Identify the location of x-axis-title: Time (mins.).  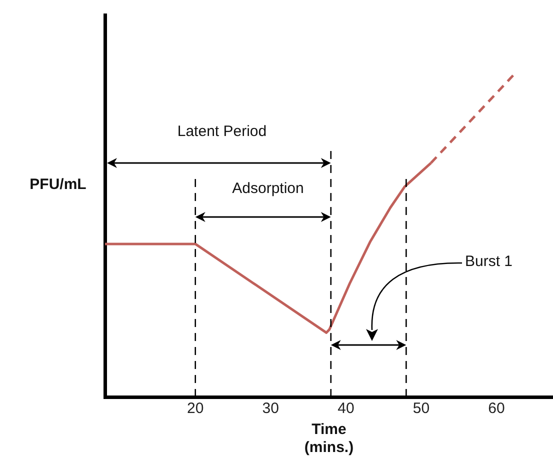
(329, 438).